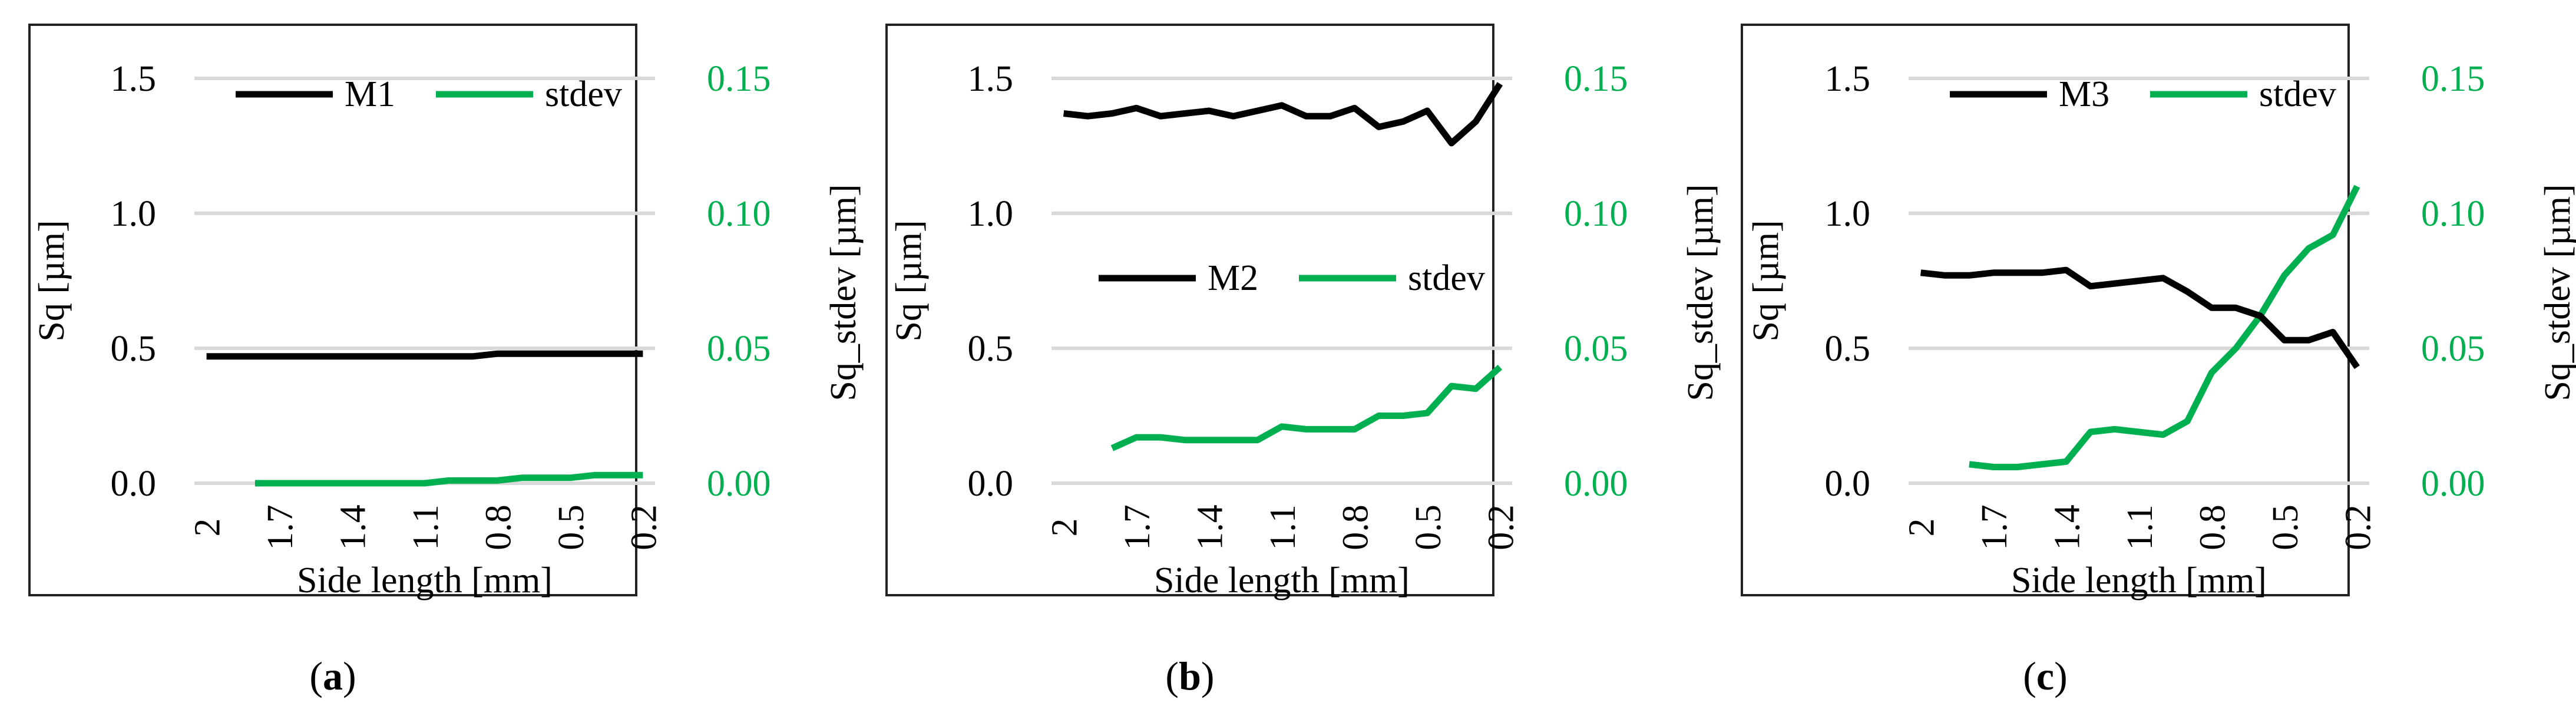  I want to click on legend-label: M2, so click(1233, 278).